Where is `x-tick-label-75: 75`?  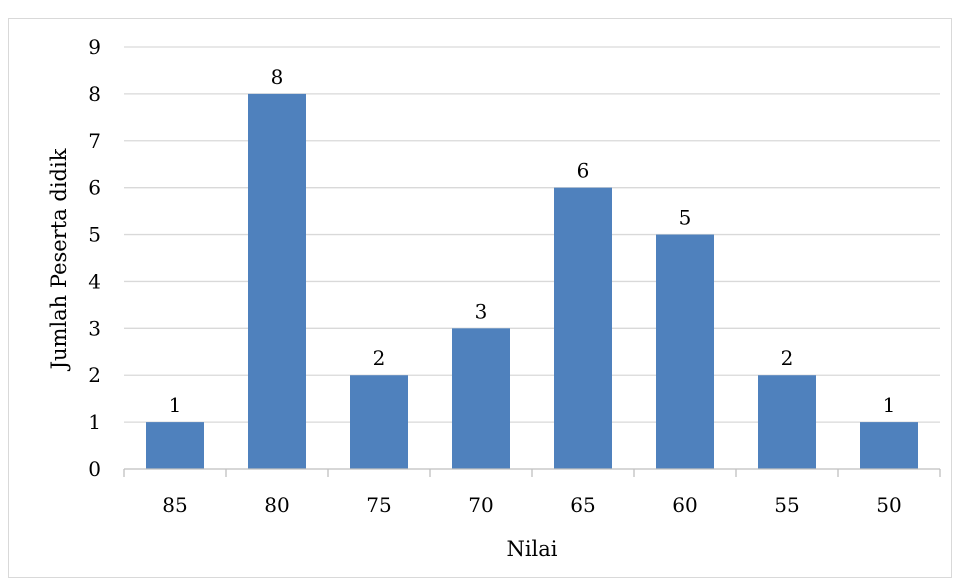 x-tick-label-75: 75 is located at coordinates (378, 505).